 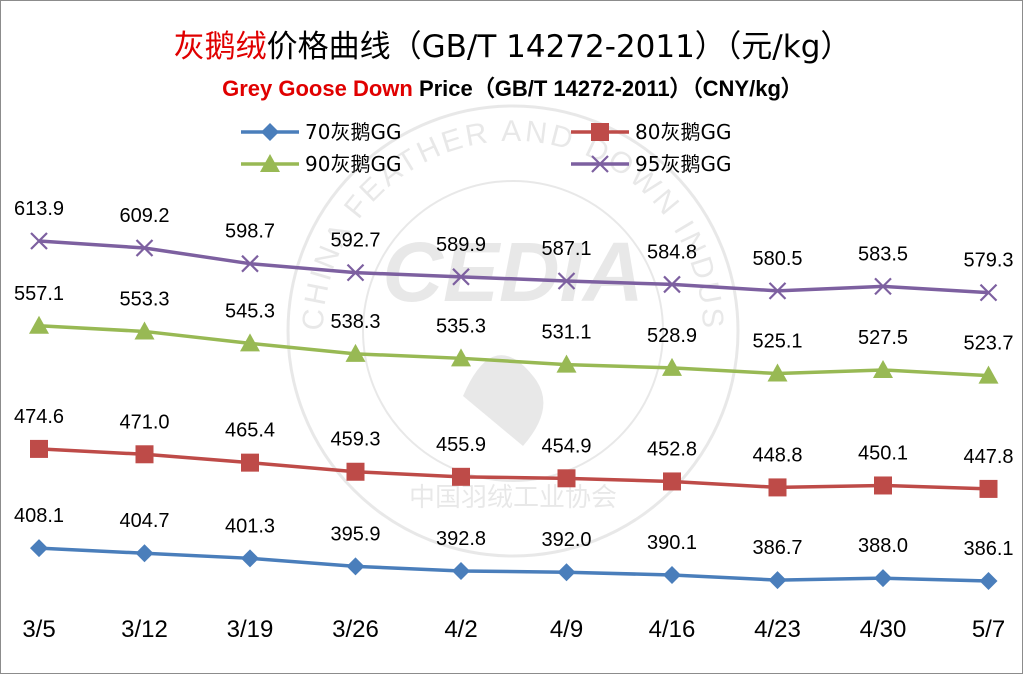 I want to click on data-label: 553.3, so click(x=144, y=299).